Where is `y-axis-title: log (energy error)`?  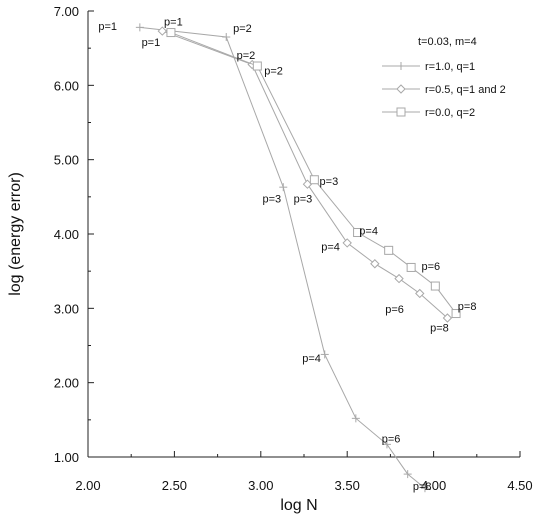 y-axis-title: log (energy error) is located at coordinates (15, 234).